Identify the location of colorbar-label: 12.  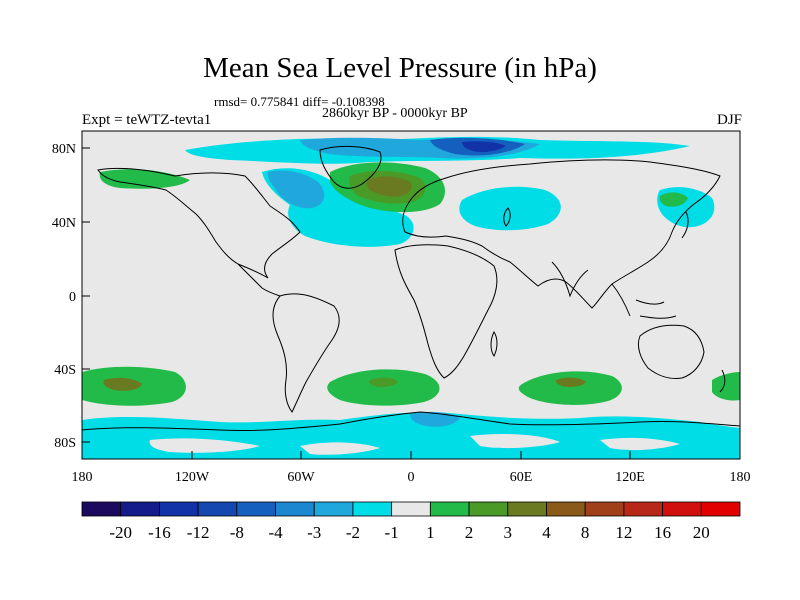
(623, 532).